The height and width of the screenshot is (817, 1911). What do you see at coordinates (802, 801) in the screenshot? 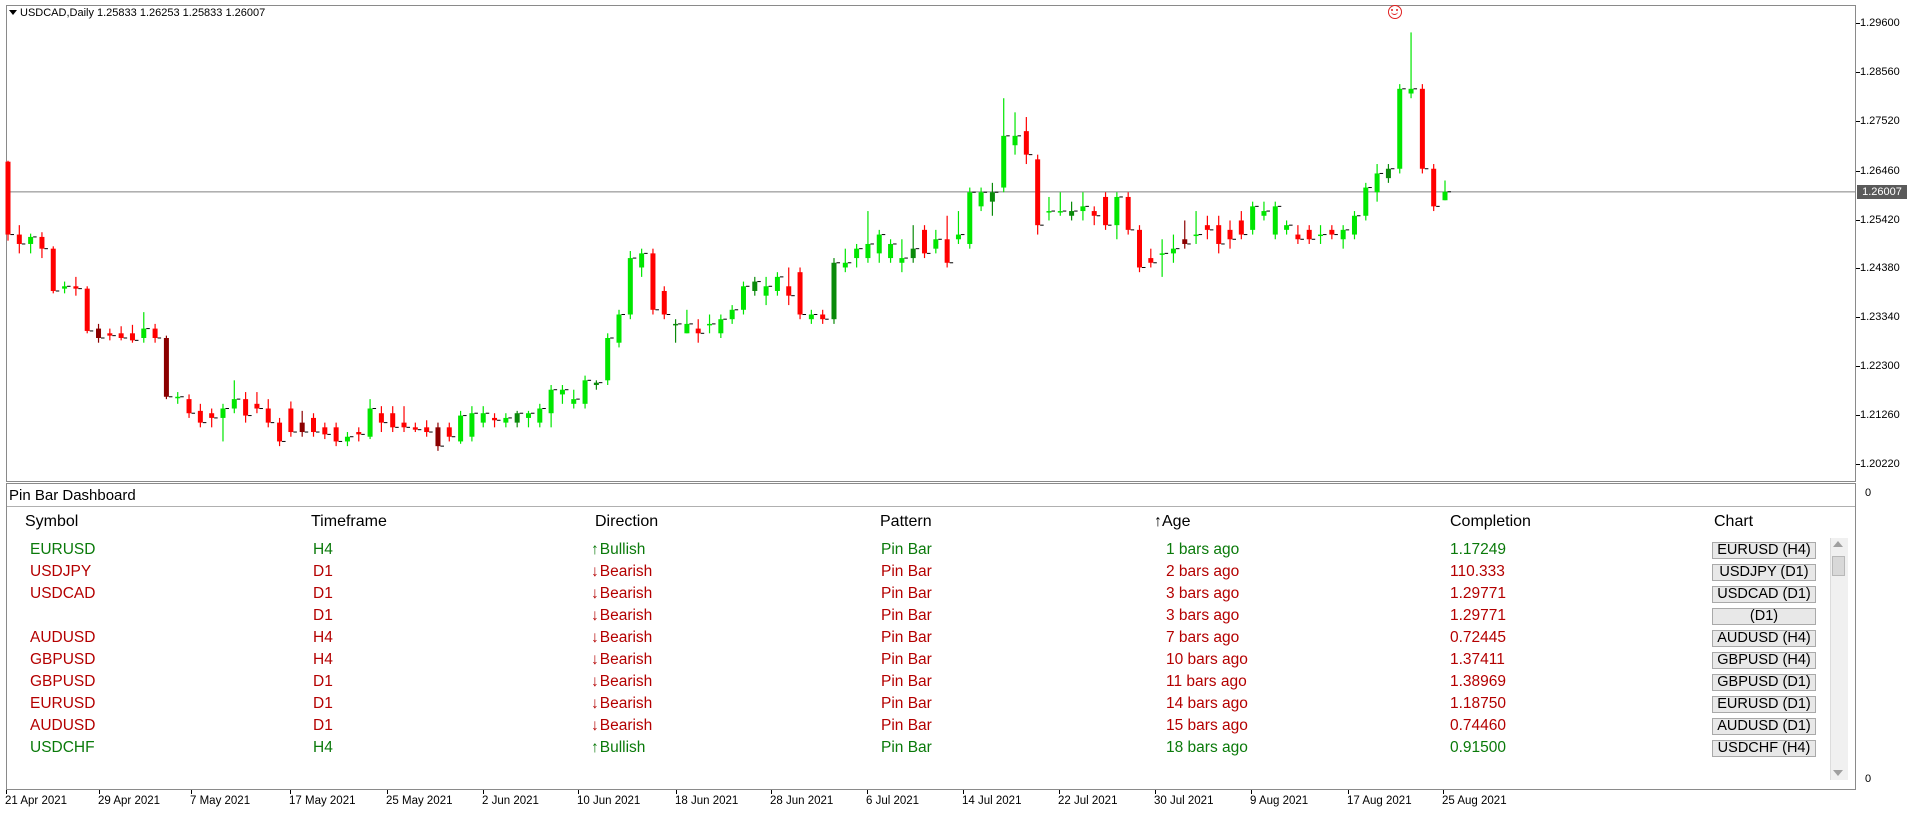
I see `time-tick-label: 28 Jun 2021` at bounding box center [802, 801].